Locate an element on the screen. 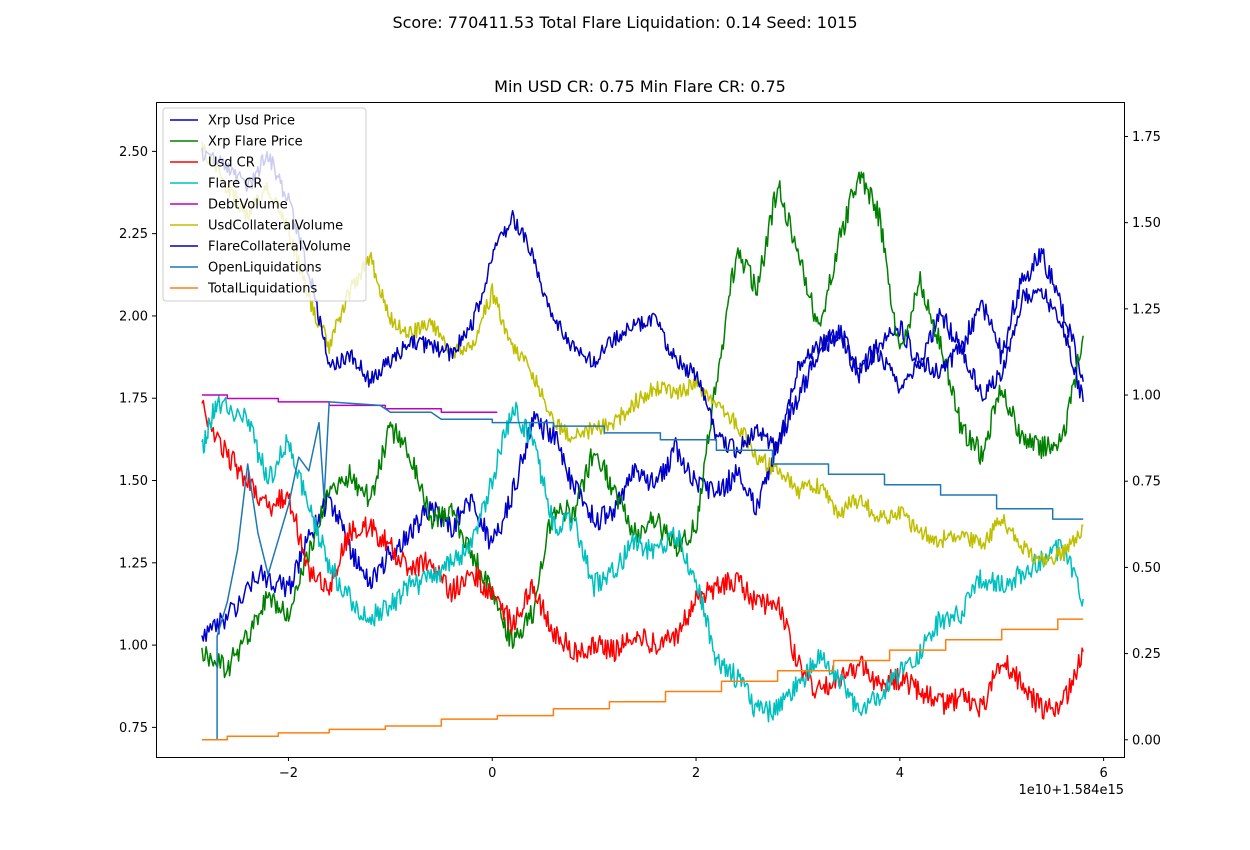  x-tick-label: 4 is located at coordinates (900, 773).